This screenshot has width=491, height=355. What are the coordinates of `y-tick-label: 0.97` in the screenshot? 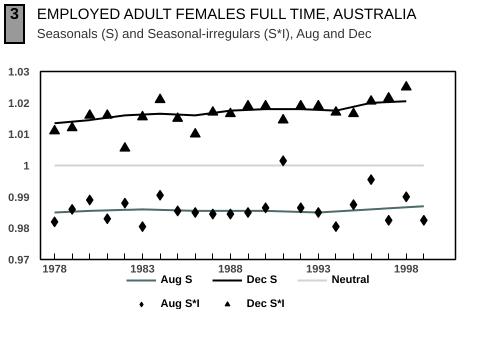 It's located at (19, 260).